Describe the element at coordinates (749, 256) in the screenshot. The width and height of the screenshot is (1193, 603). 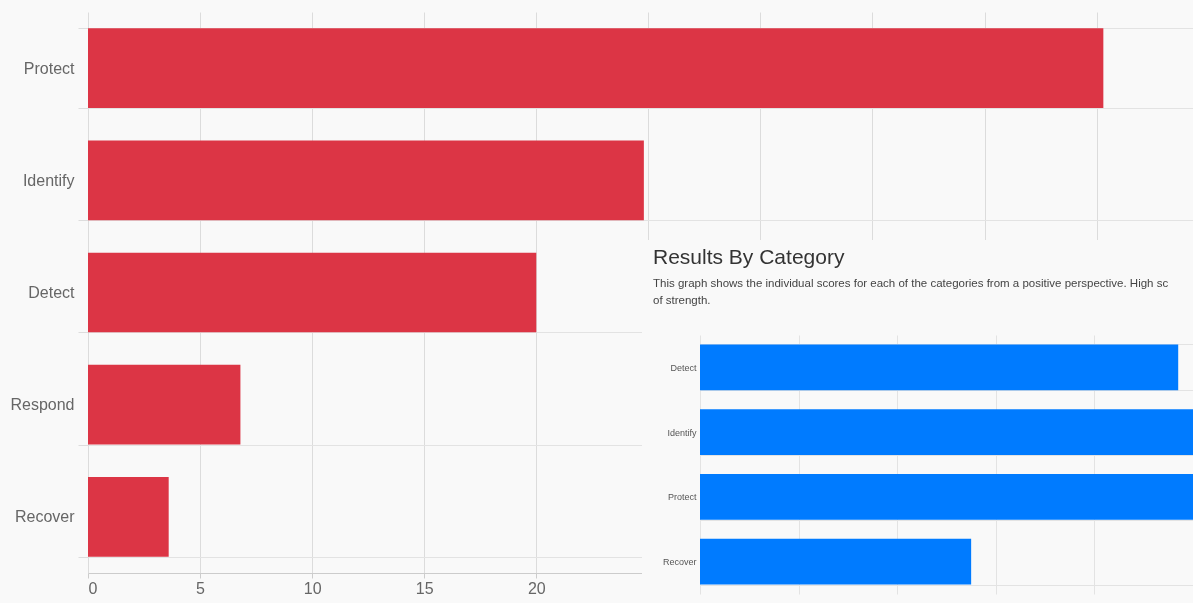
I see `chart-title: Results By Category` at that location.